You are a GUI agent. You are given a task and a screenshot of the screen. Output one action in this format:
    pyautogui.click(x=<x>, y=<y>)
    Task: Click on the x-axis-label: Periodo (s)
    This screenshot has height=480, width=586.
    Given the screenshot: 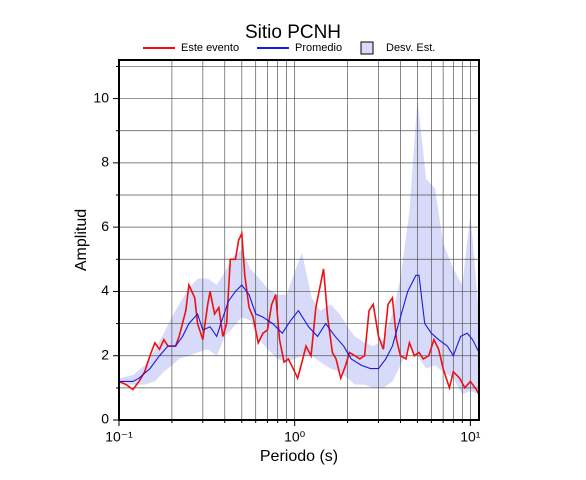 What is the action you would take?
    pyautogui.click(x=299, y=456)
    